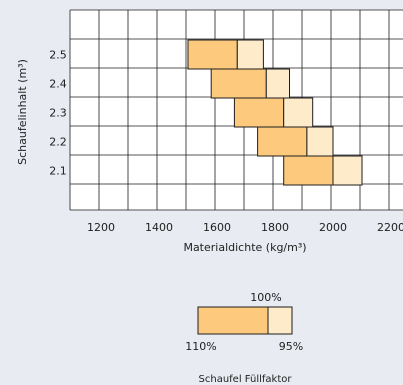 Image resolution: width=403 pixels, height=385 pixels. I want to click on bar-segment-110-2.5, so click(212, 54).